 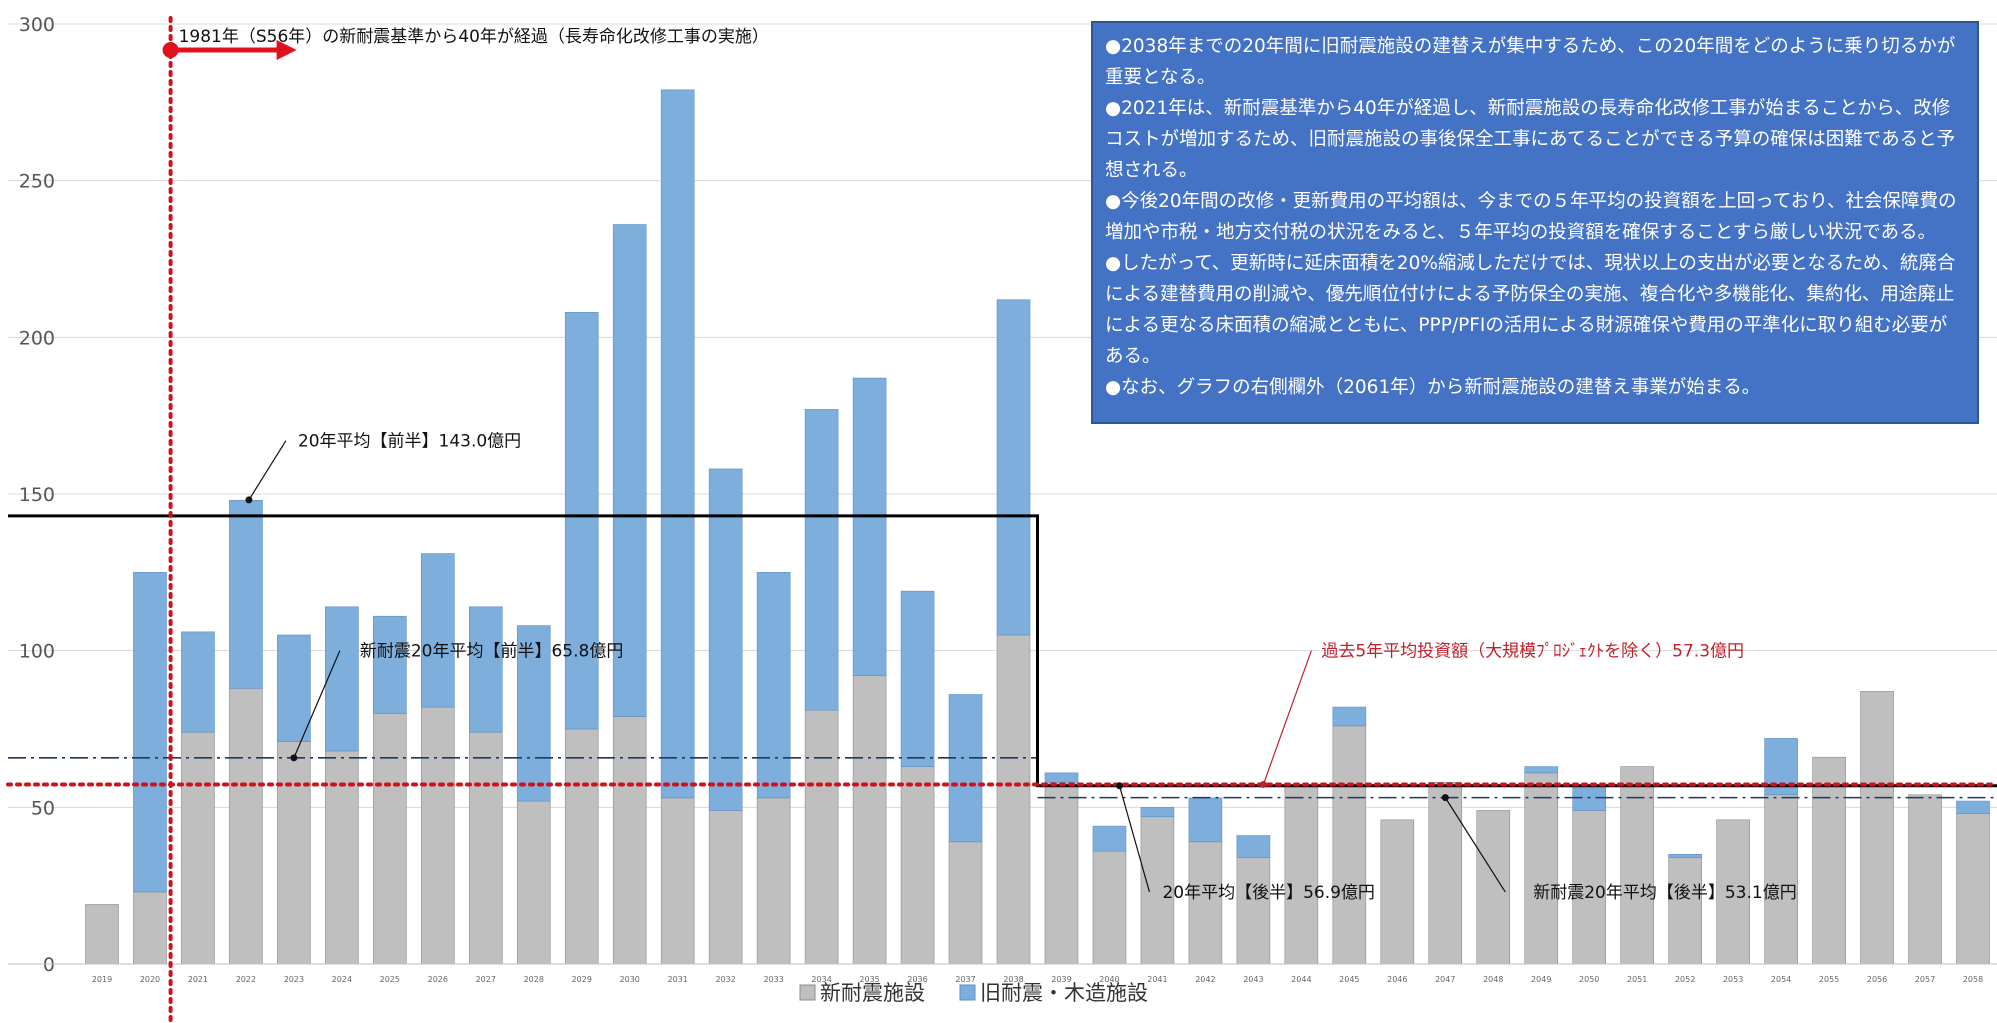 What do you see at coordinates (1013, 979) in the screenshot?
I see `x-tick-label: 2038` at bounding box center [1013, 979].